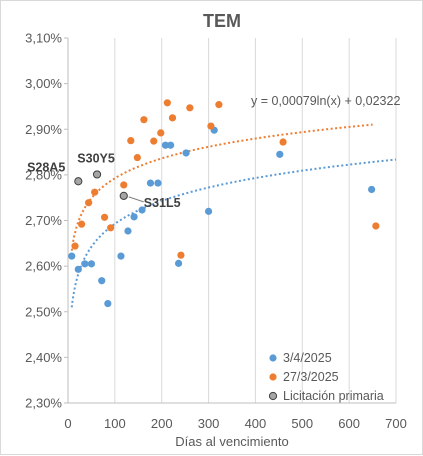 This screenshot has width=423, height=456. Describe the element at coordinates (43, 220) in the screenshot. I see `y-tick-label: 2,70%` at that location.